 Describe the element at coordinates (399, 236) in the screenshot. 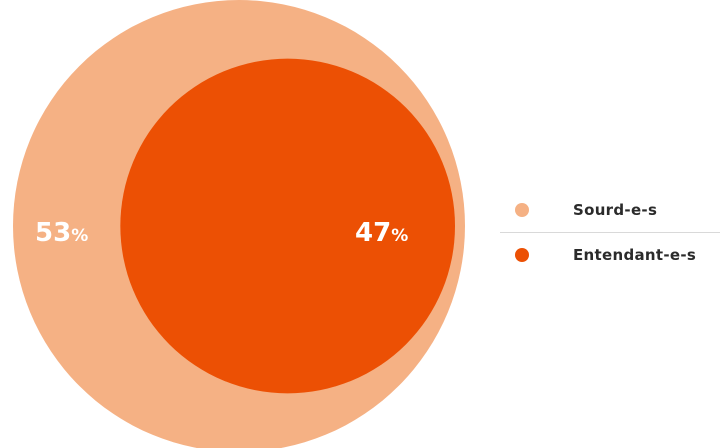

I see `data-label-entendant-e-s-unit: %` at that location.